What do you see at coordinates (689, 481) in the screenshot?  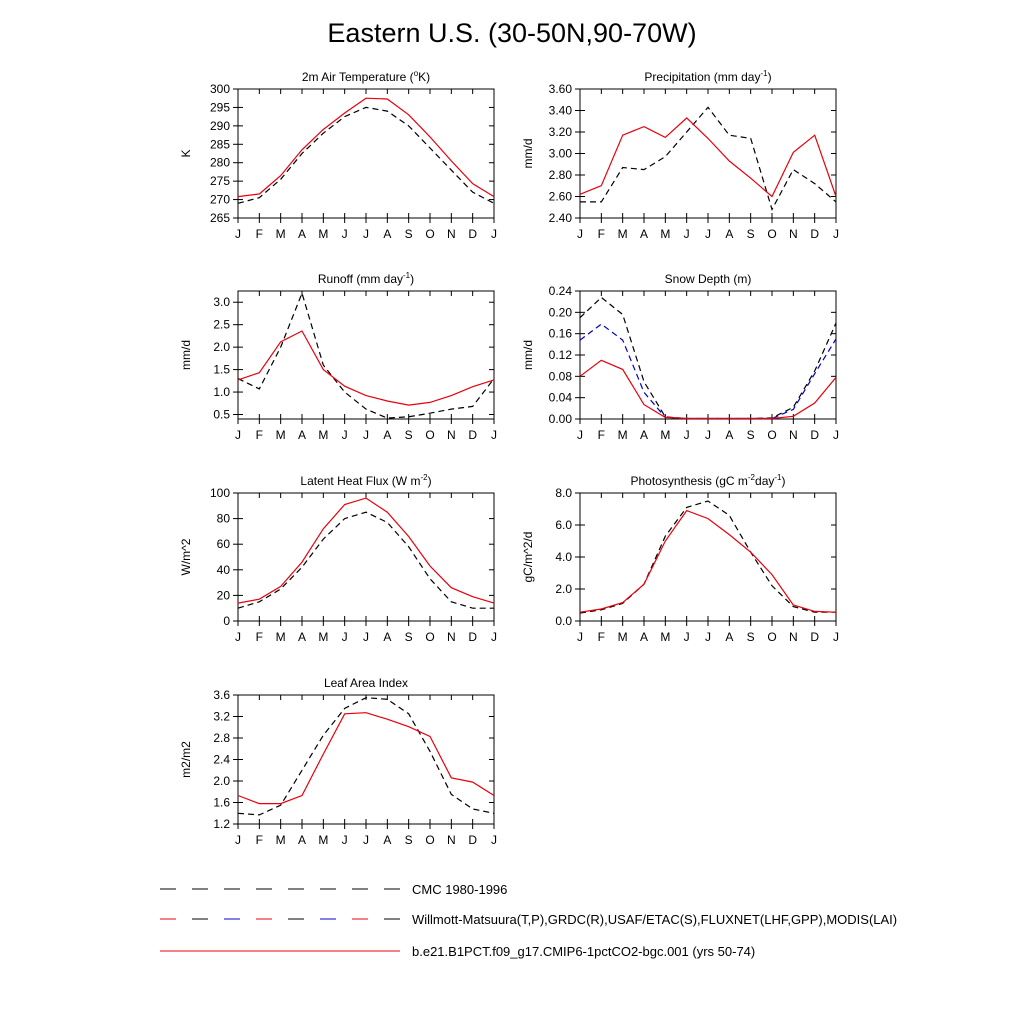 I see `title-part: Photosynthesis (gC m` at bounding box center [689, 481].